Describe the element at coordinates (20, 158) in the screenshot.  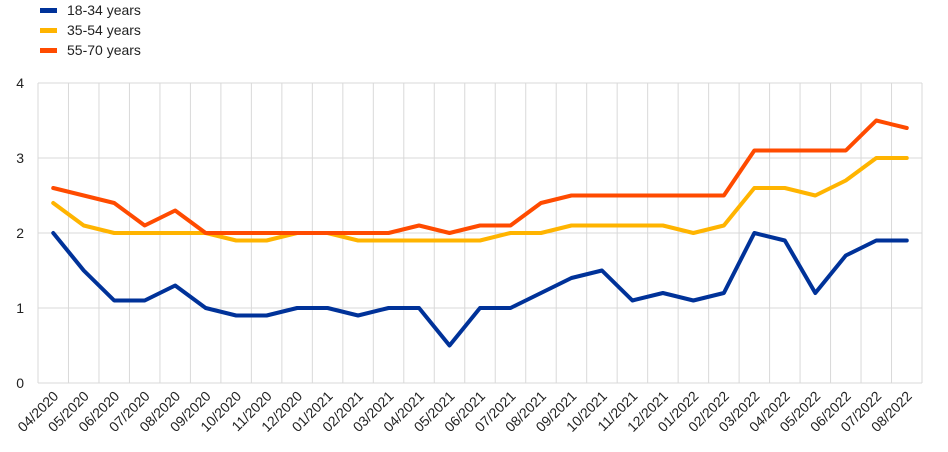
I see `y-tick-label: 3` at that location.